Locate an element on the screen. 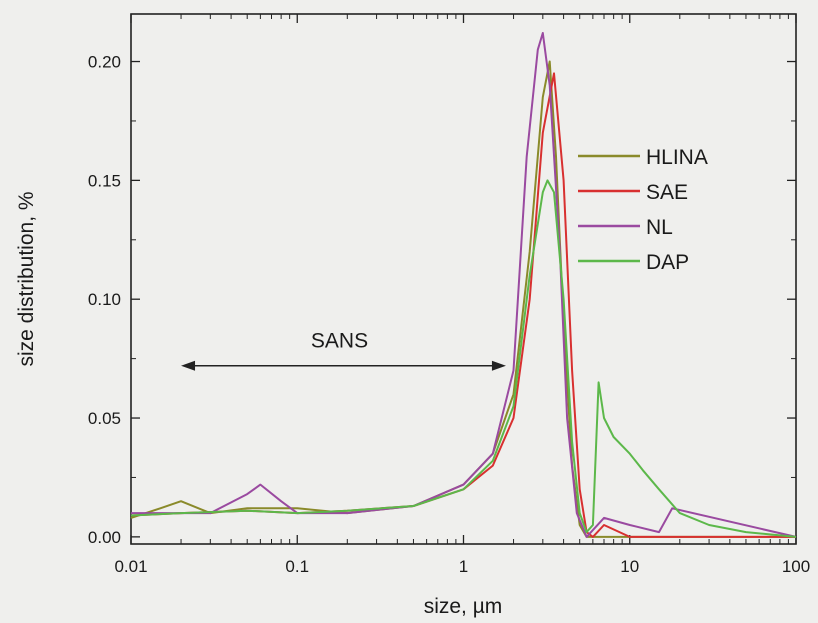 The image size is (818, 623). x-tick-label: 0.1 is located at coordinates (297, 566).